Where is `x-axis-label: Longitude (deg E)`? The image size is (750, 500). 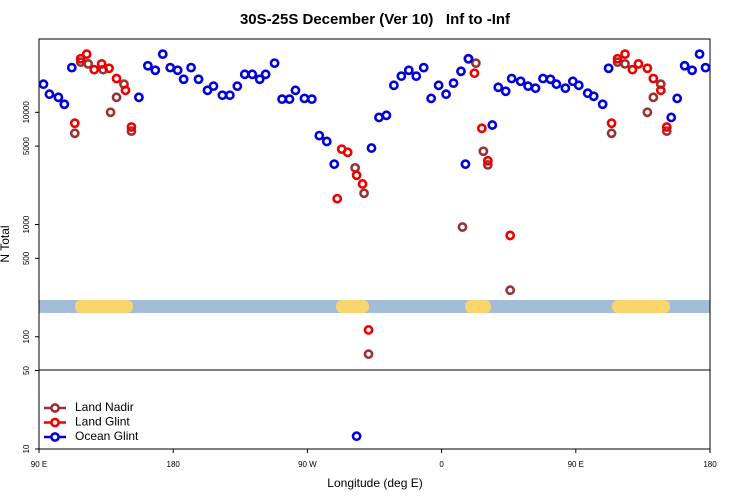
x-axis-label: Longitude (deg E) is located at coordinates (374, 483).